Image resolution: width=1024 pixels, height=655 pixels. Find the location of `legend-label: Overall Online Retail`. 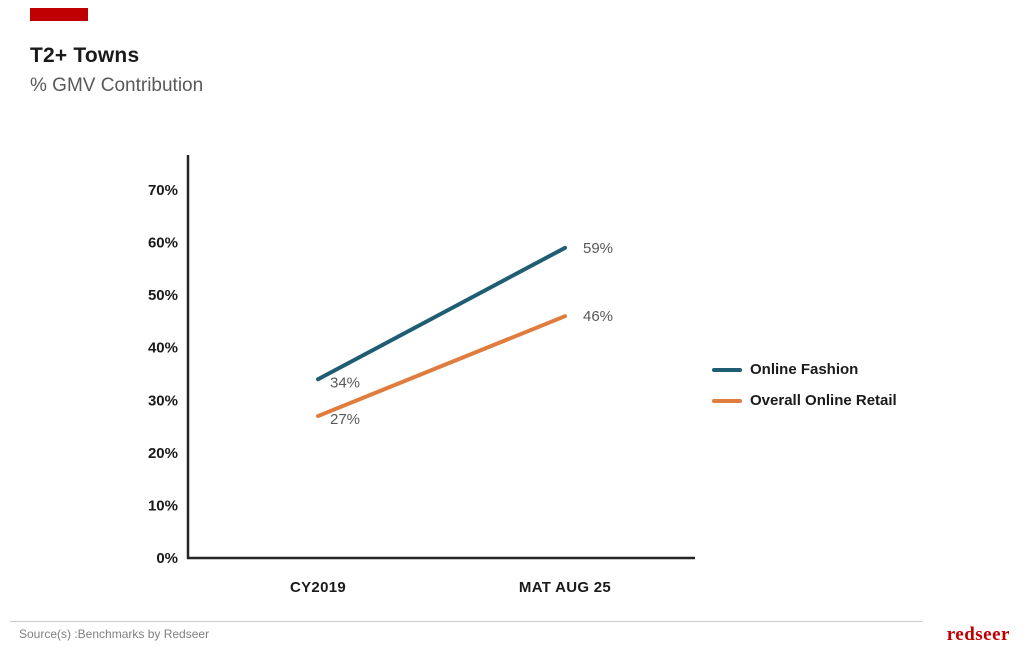

legend-label: Overall Online Retail is located at coordinates (823, 400).